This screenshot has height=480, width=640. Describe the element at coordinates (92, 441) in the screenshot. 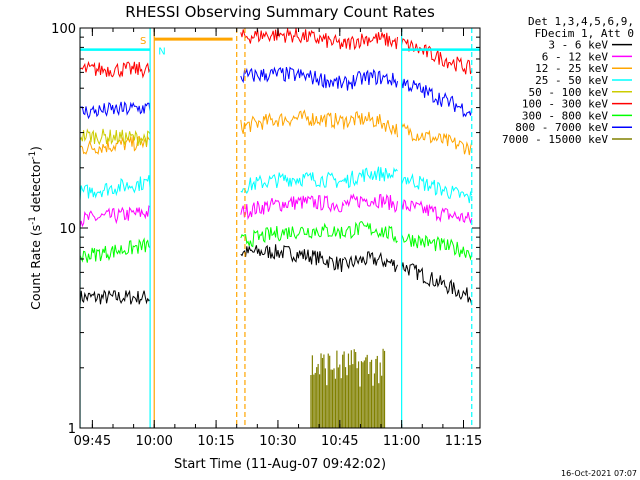

I see `x-tick-label: 09:45` at that location.